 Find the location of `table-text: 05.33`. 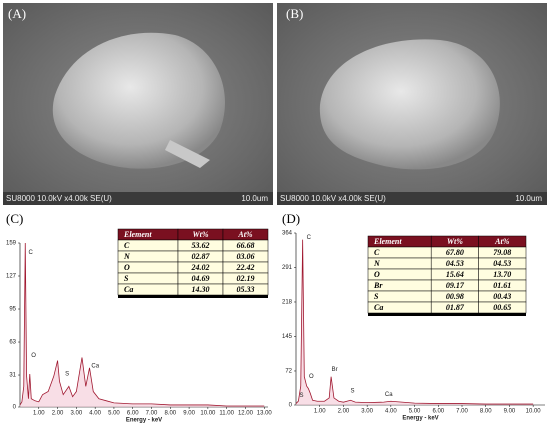

table-text: 05.33 is located at coordinates (246, 289).